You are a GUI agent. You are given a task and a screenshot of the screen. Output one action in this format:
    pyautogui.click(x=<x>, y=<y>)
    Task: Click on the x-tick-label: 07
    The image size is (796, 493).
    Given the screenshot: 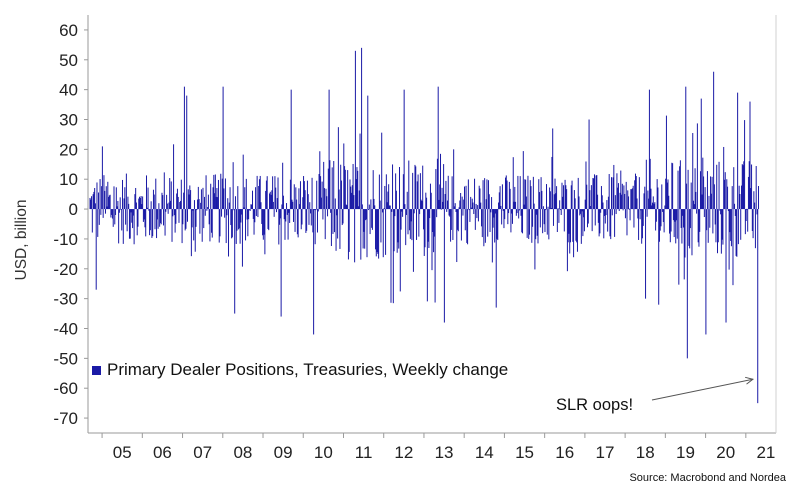 What is the action you would take?
    pyautogui.click(x=202, y=452)
    